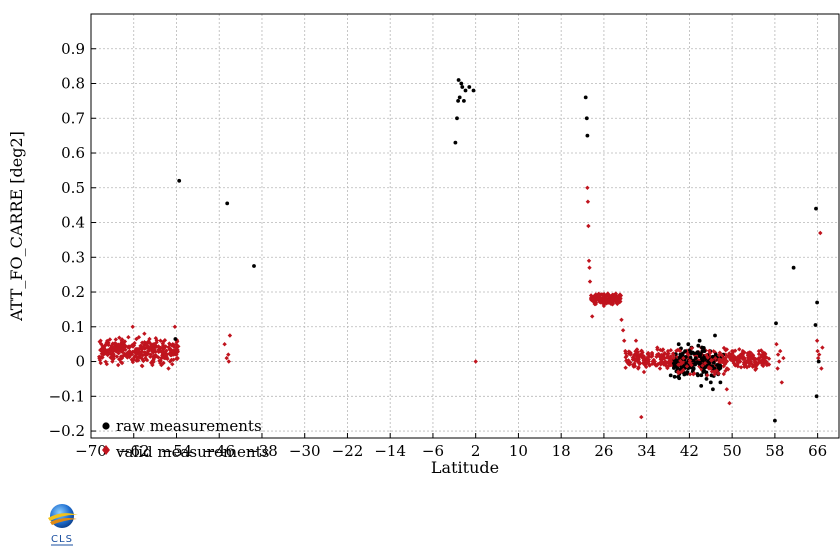 This screenshot has width=840, height=551. I want to click on x-tick-label: −22, so click(348, 451).